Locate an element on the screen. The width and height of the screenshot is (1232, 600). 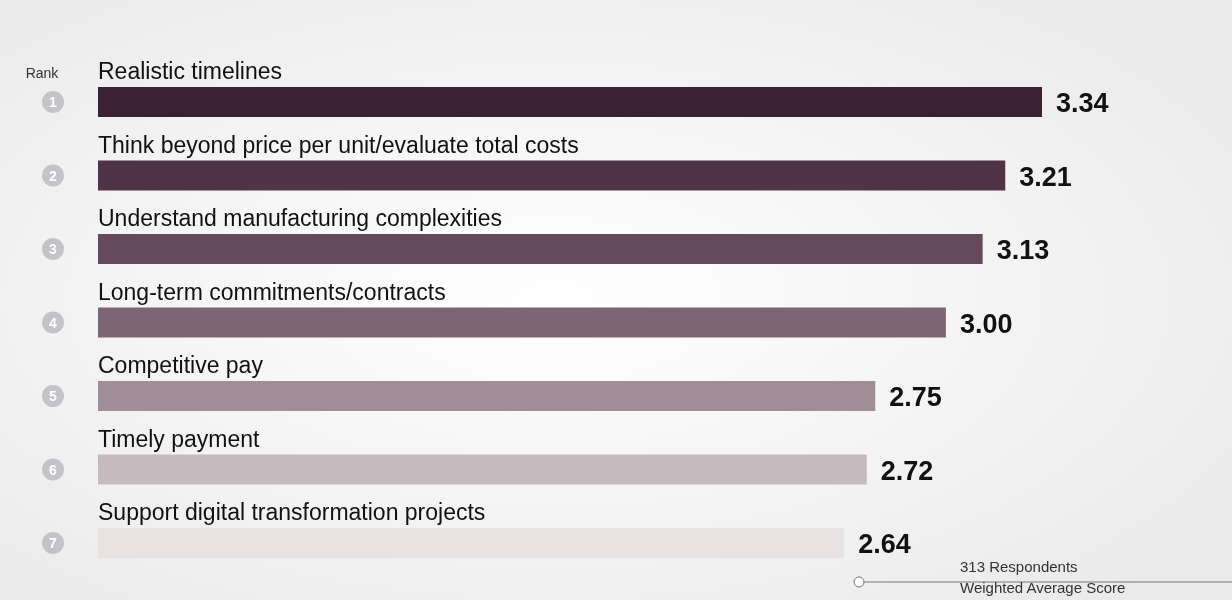
y-tick-label: Timely payment is located at coordinates (179, 438).